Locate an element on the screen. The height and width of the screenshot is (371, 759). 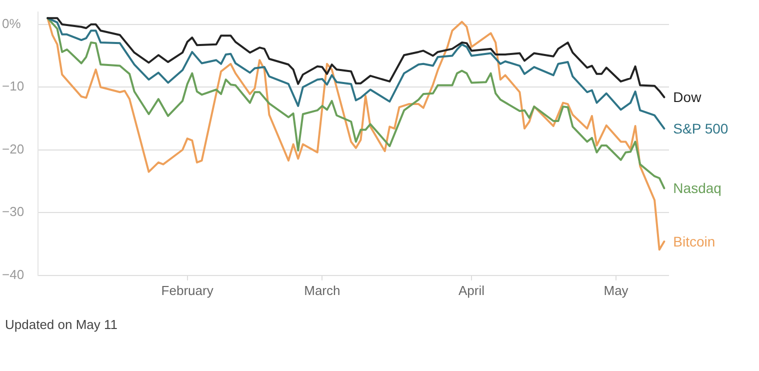
x-tick-label: April is located at coordinates (471, 290).